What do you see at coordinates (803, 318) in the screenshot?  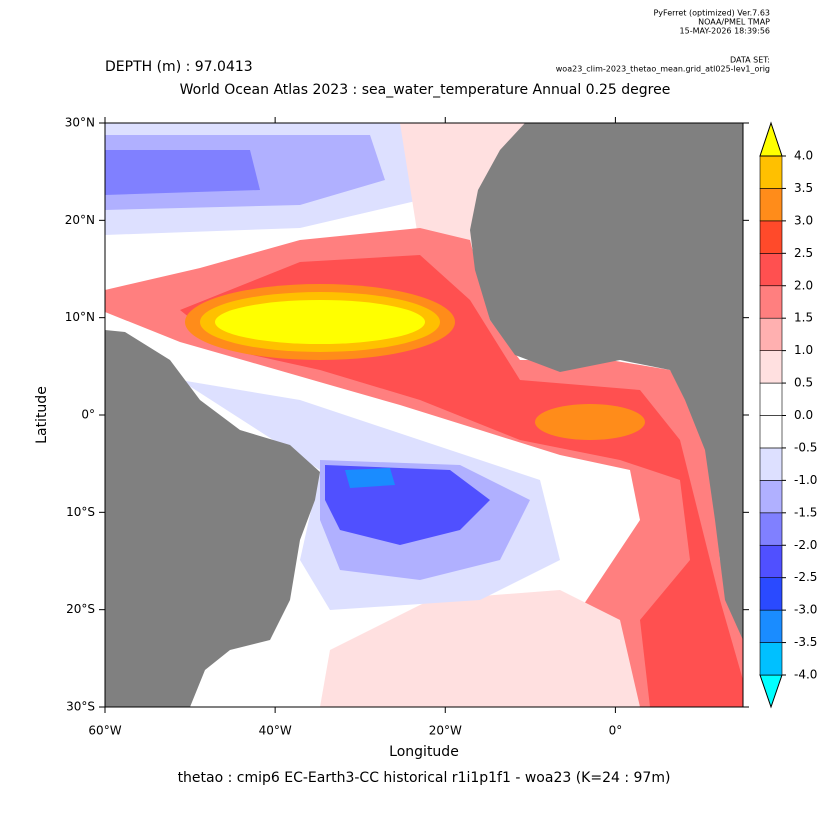 I see `colorbar-label: 1.5` at bounding box center [803, 318].